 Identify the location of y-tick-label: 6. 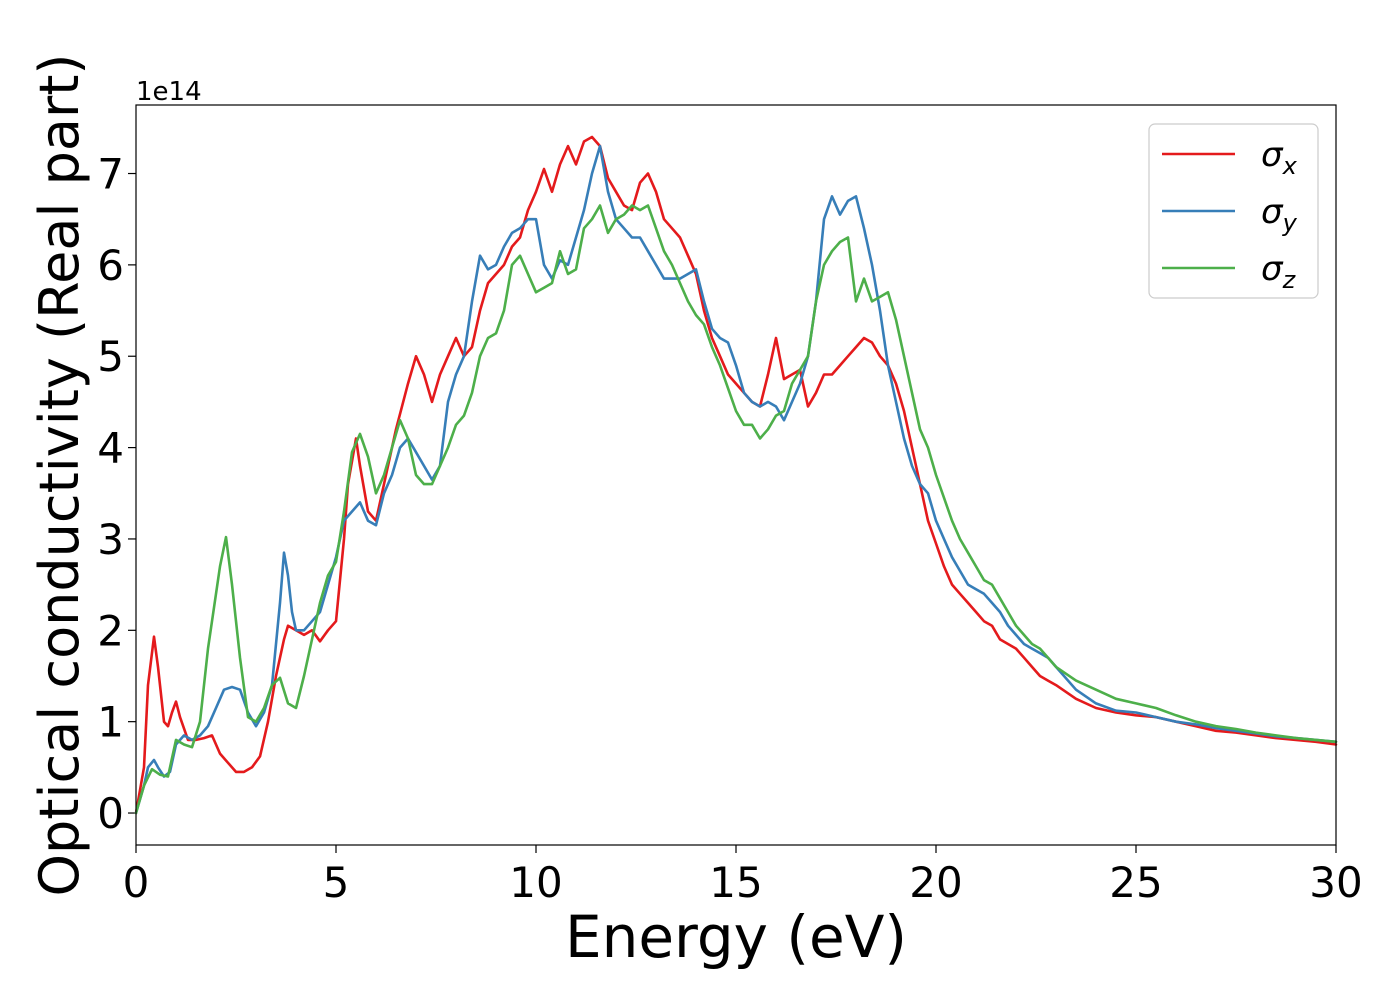
(110, 265).